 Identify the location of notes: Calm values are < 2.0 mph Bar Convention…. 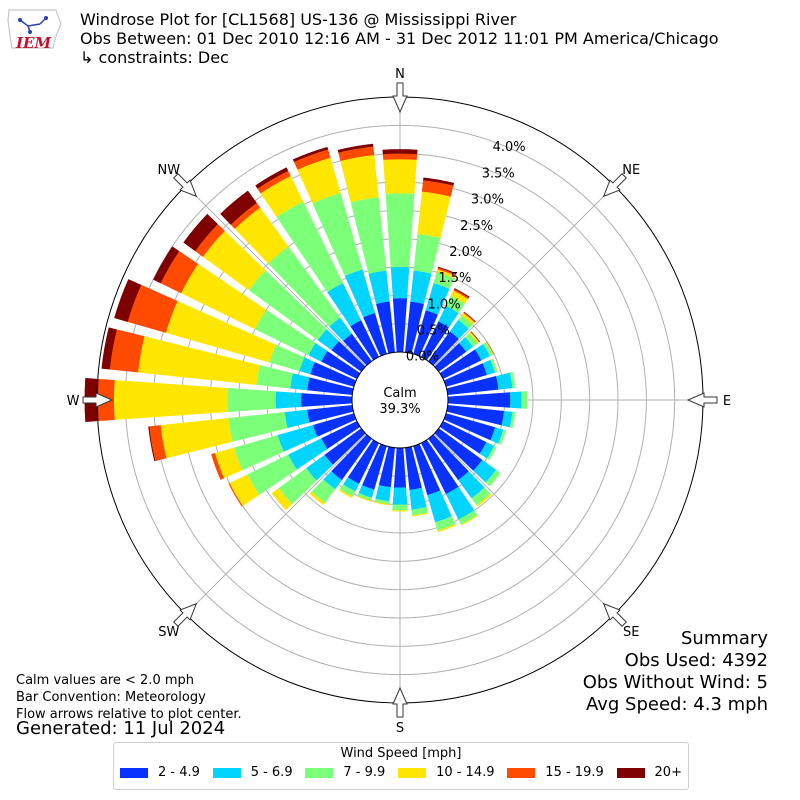
(129, 697).